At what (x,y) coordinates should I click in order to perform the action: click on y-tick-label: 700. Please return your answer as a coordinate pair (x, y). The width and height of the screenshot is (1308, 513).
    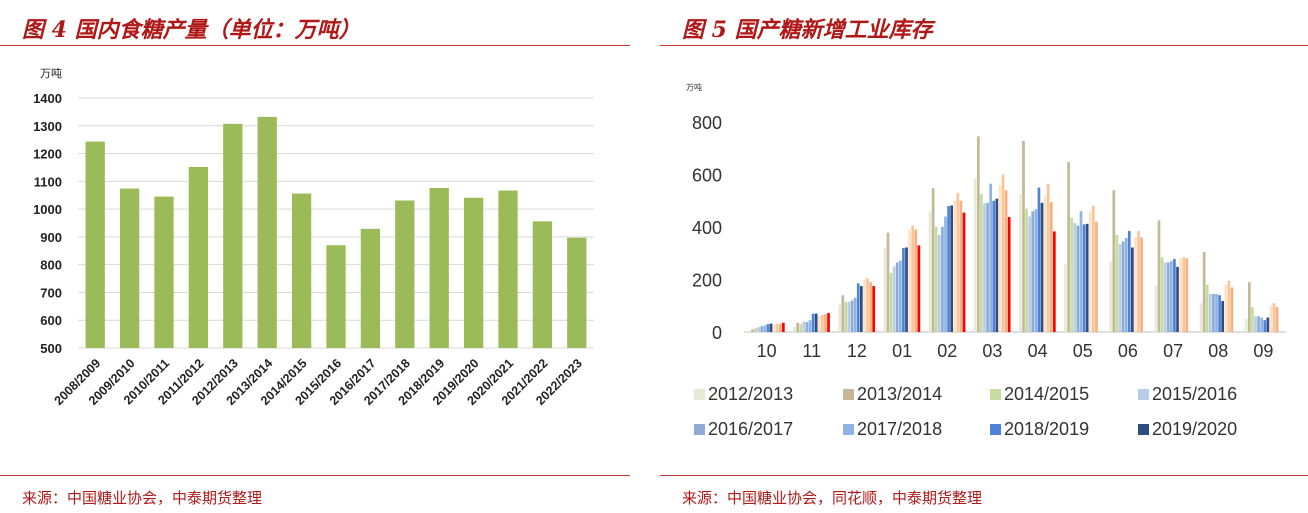
    Looking at the image, I should click on (51, 292).